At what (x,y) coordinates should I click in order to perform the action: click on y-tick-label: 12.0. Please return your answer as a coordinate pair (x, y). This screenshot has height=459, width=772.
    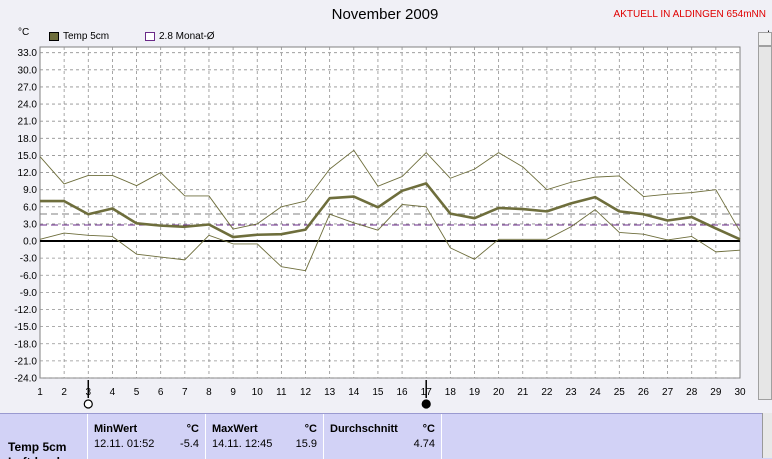
    Looking at the image, I should click on (28, 173).